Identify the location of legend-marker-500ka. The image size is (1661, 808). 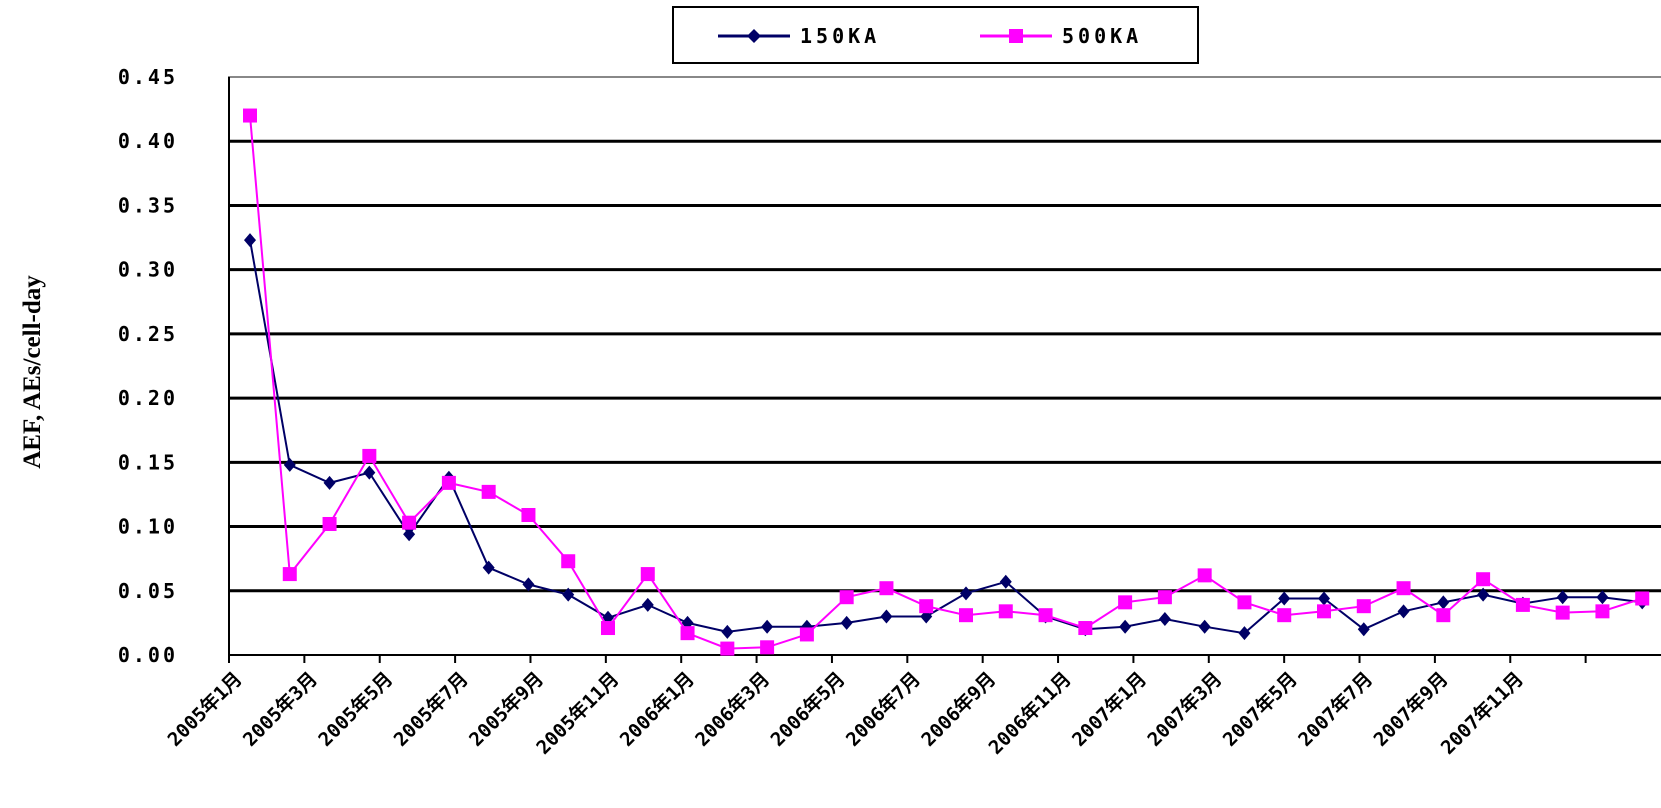
(1016, 36).